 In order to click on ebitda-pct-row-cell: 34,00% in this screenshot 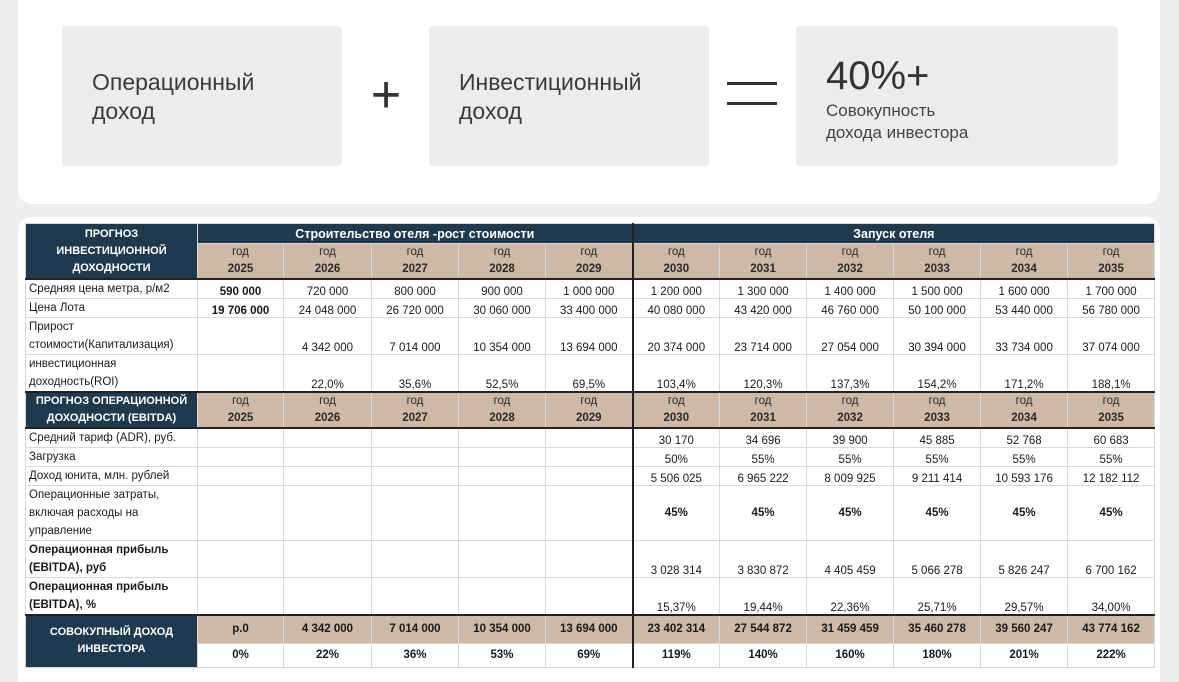, I will do `click(1111, 596)`.